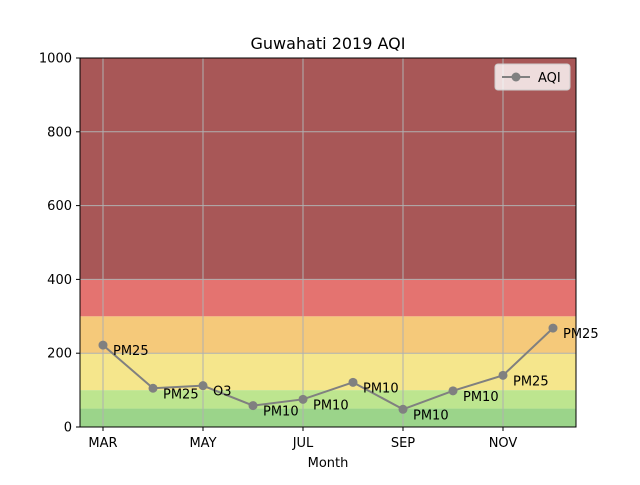 This screenshot has height=485, width=640. I want to click on legend: AQI, so click(532, 77).